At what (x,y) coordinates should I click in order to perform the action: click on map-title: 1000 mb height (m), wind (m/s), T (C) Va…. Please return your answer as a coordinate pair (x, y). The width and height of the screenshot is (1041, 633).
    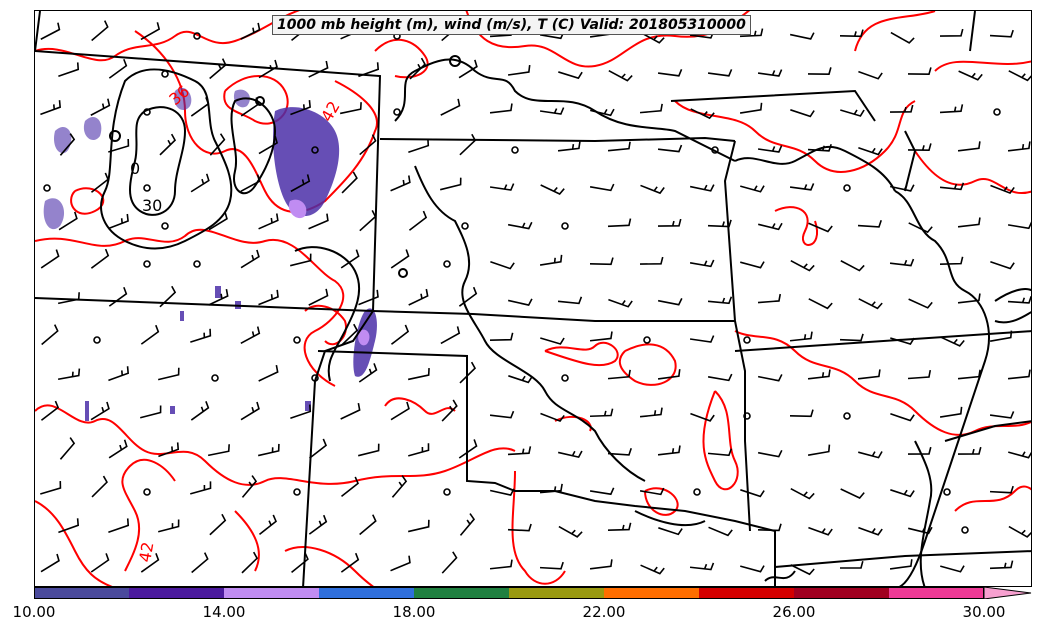
    Looking at the image, I should click on (511, 25).